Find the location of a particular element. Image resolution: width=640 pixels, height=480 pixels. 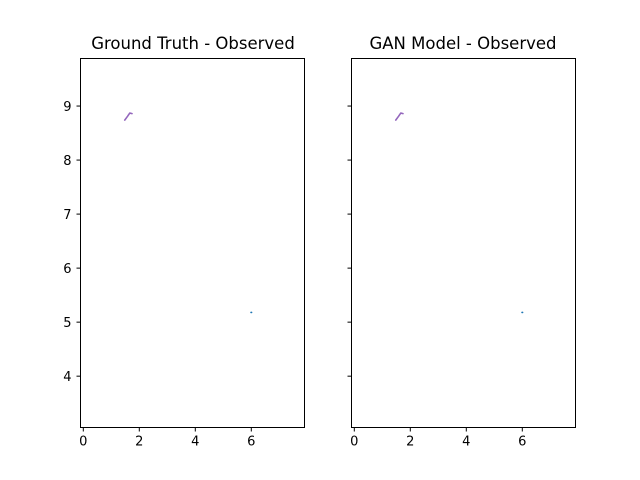

y-tick-label: 8 is located at coordinates (67, 161).